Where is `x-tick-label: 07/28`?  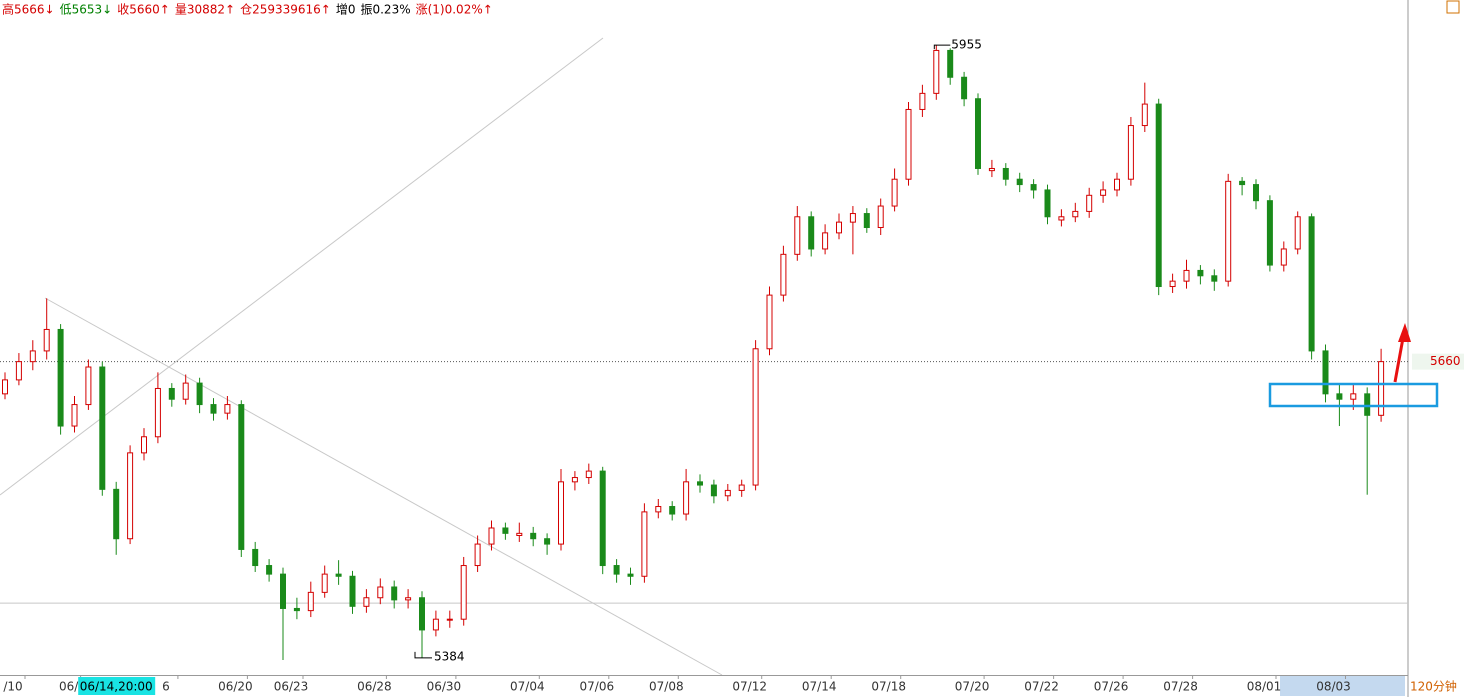 x-tick-label: 07/28 is located at coordinates (1180, 687).